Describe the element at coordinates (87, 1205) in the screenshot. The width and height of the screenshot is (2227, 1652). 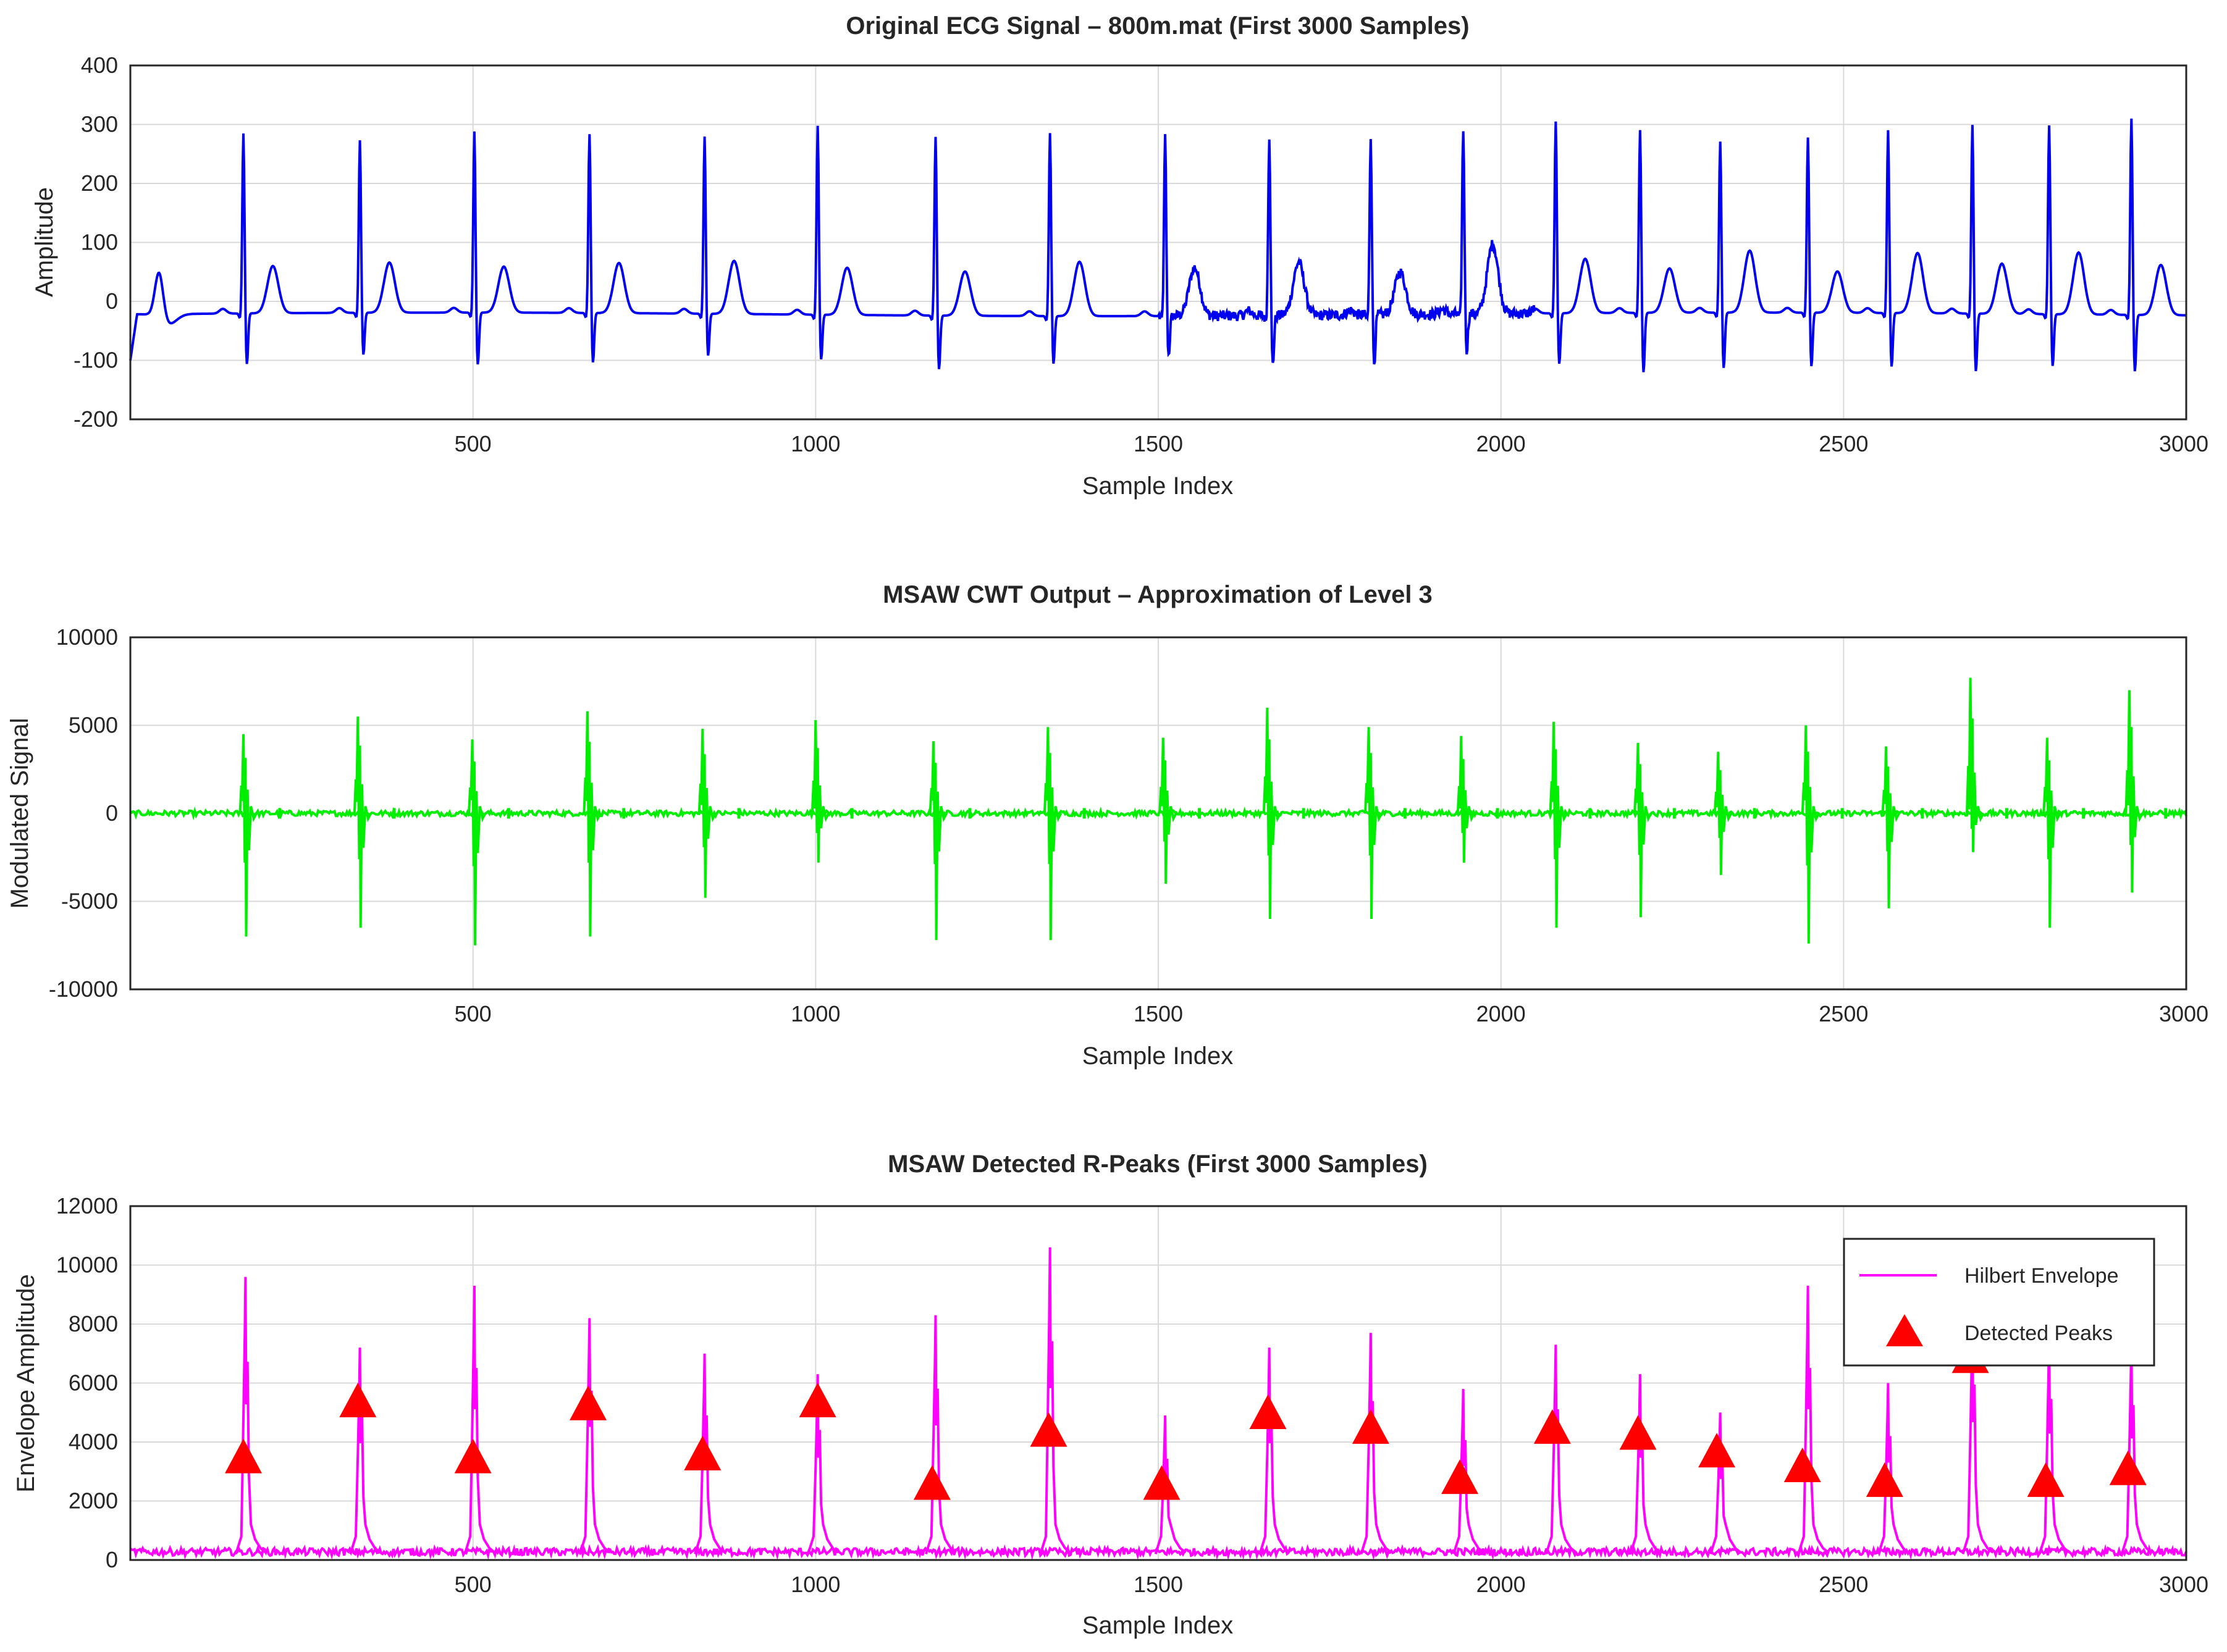
I see `y-tick-label: 12000` at that location.